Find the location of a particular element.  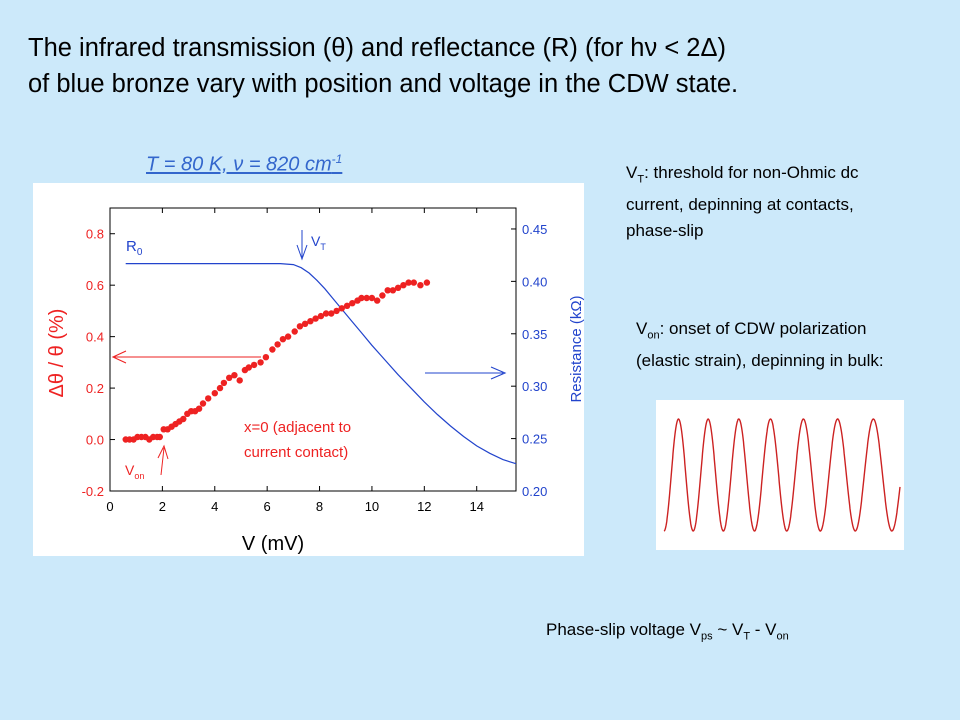

x-tick-label: 6 is located at coordinates (267, 506).